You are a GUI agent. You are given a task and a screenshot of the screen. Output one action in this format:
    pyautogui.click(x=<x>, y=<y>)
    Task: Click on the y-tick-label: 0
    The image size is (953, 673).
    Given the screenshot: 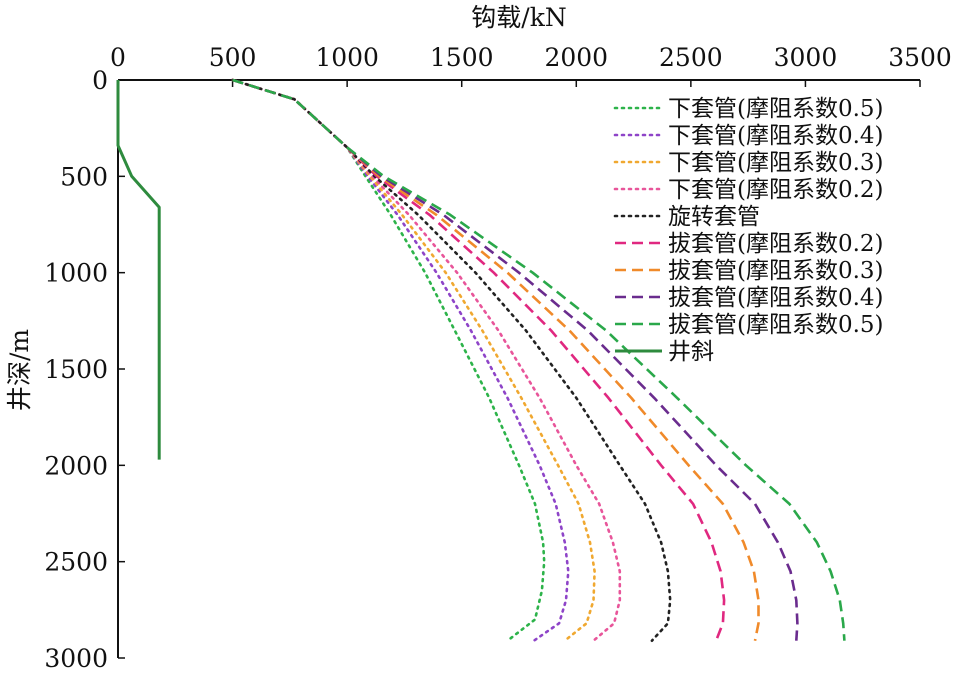 What is the action you would take?
    pyautogui.click(x=100, y=80)
    